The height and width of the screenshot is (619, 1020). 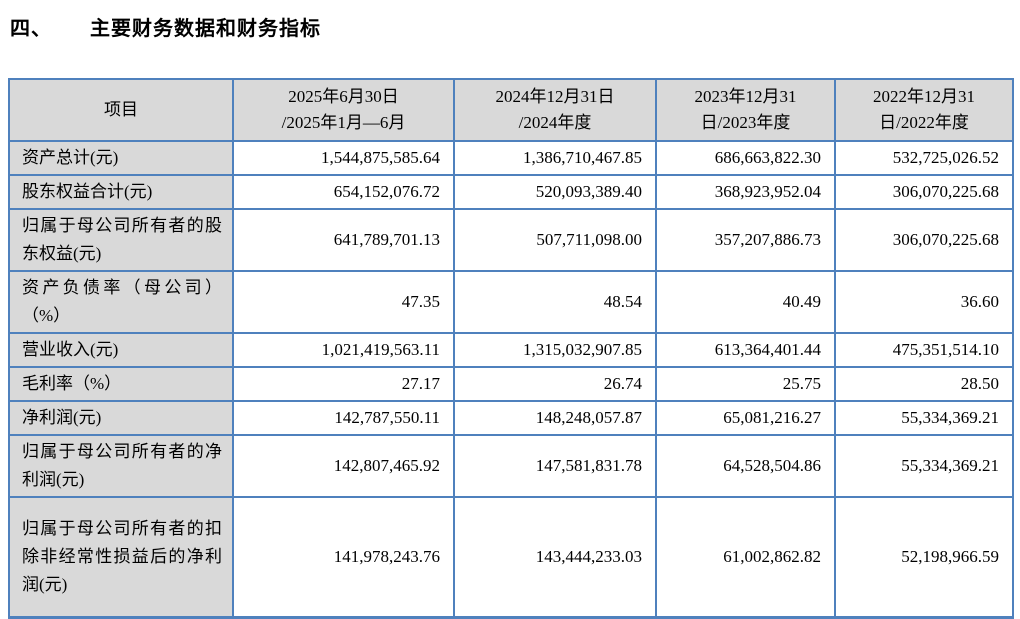 What do you see at coordinates (343, 418) in the screenshot?
I see `cell-value: 142,787,550.11` at bounding box center [343, 418].